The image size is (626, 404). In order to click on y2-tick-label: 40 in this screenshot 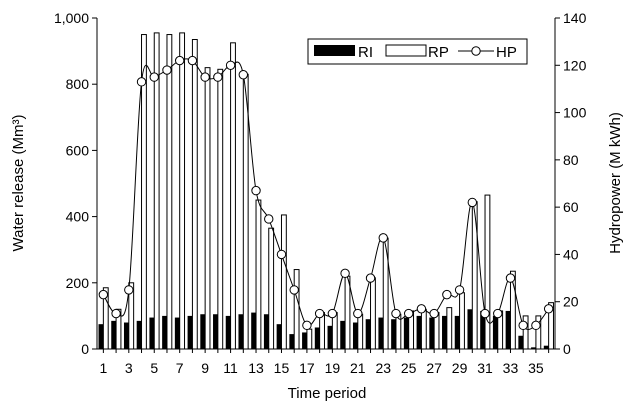, I will do `click(571, 254)`.